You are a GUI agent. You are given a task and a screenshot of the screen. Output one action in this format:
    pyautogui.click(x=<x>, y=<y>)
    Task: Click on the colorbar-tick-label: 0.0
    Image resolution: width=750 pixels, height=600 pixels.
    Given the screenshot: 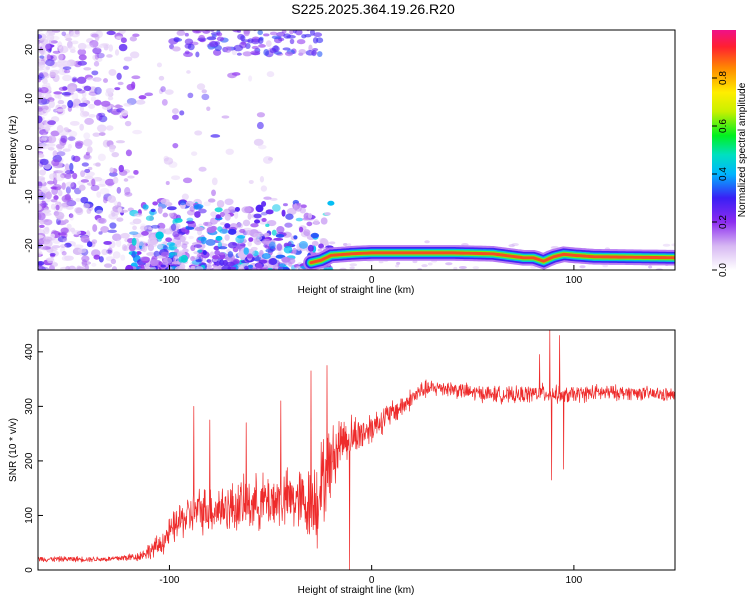 What is the action you would take?
    pyautogui.click(x=723, y=270)
    